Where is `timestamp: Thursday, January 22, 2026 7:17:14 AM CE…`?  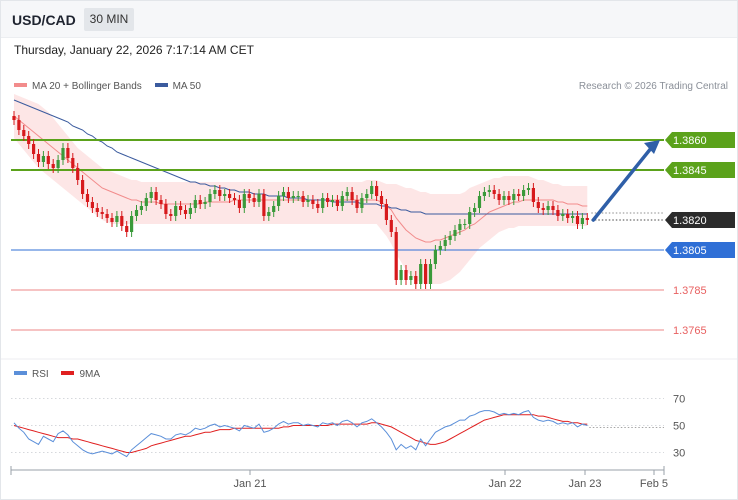
timestamp: Thursday, January 22, 2026 7:17:14 AM CE… is located at coordinates (134, 50).